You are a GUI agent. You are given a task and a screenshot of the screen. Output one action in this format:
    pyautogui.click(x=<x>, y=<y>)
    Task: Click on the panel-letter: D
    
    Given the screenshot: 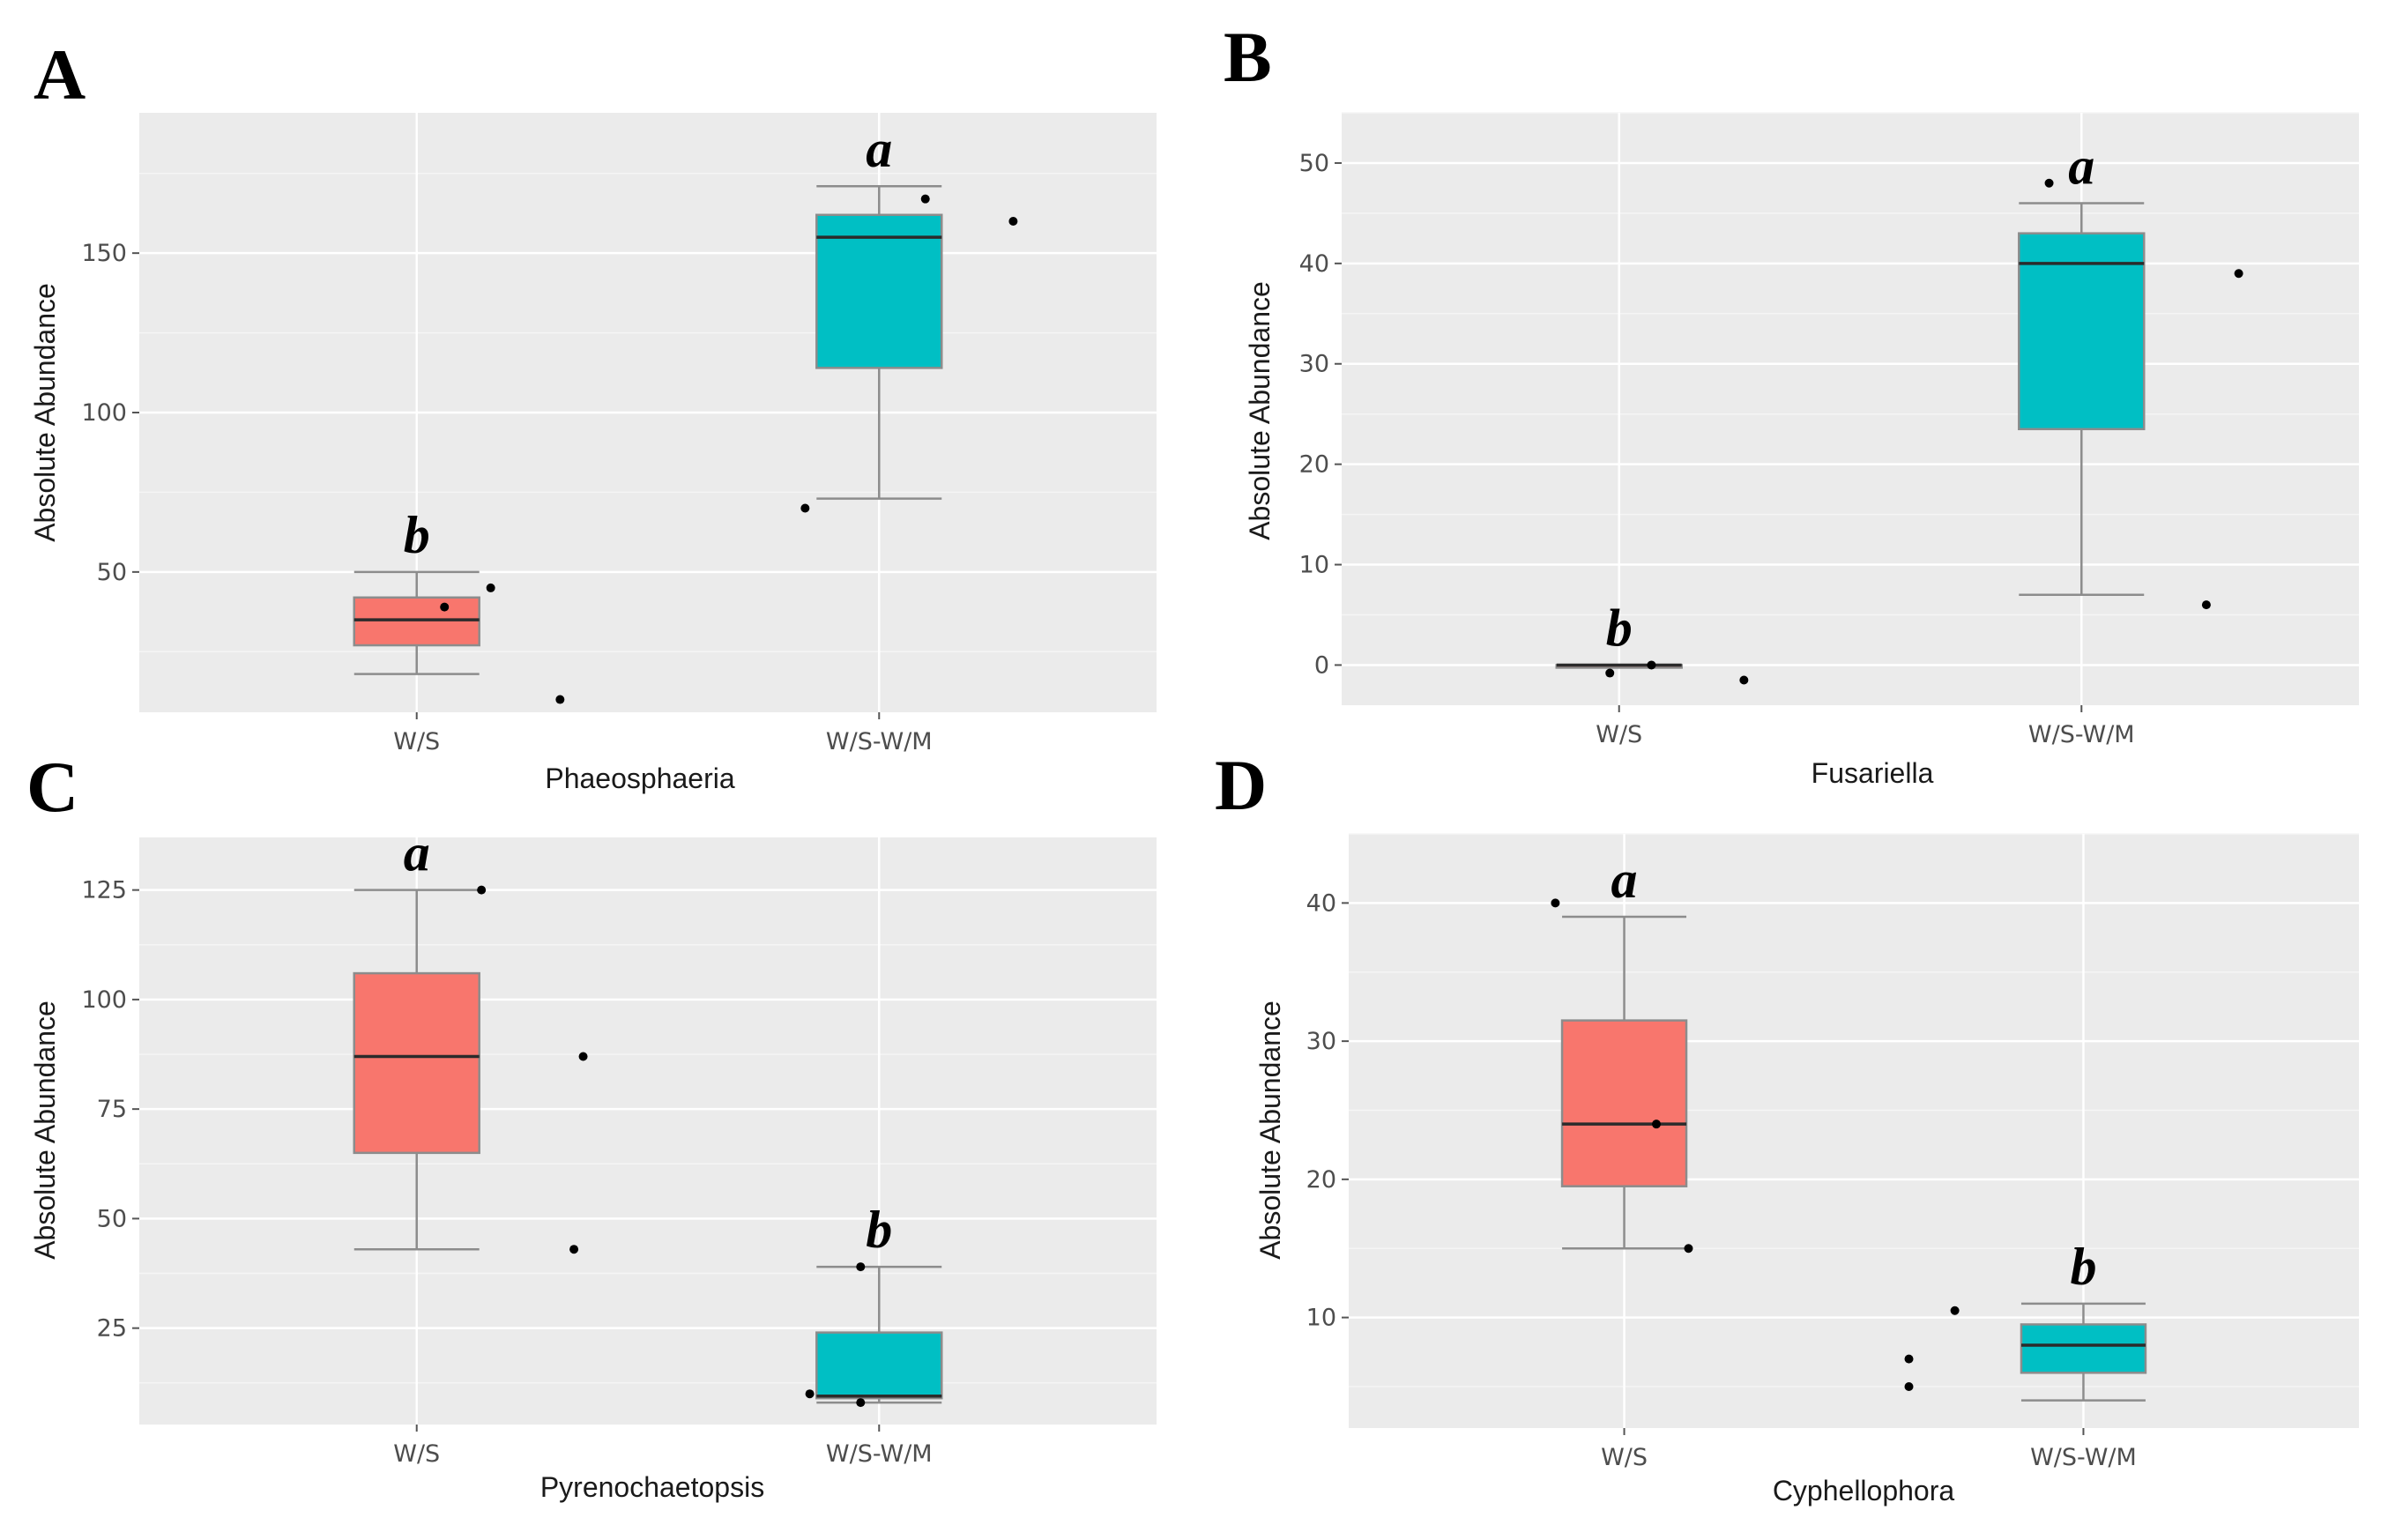 What is the action you would take?
    pyautogui.click(x=1241, y=785)
    